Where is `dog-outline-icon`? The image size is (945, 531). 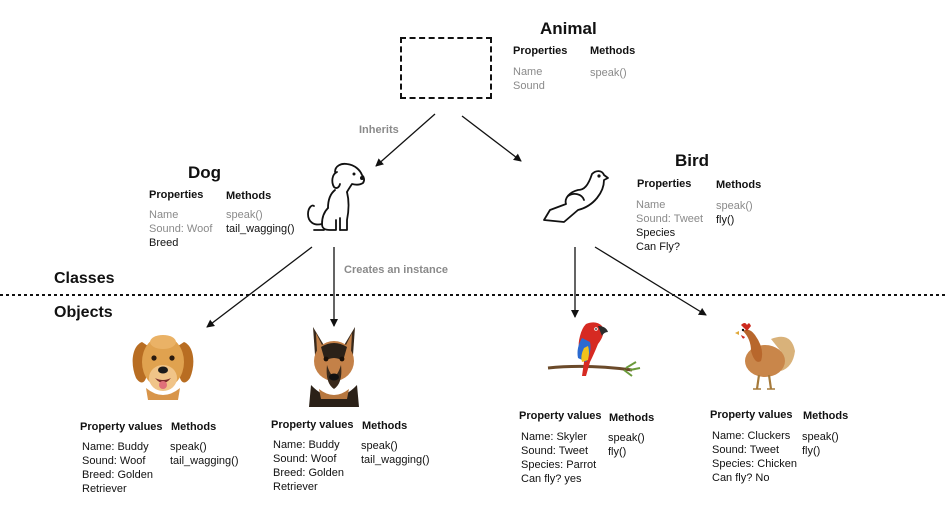
dog-outline-icon is located at coordinates (336, 196).